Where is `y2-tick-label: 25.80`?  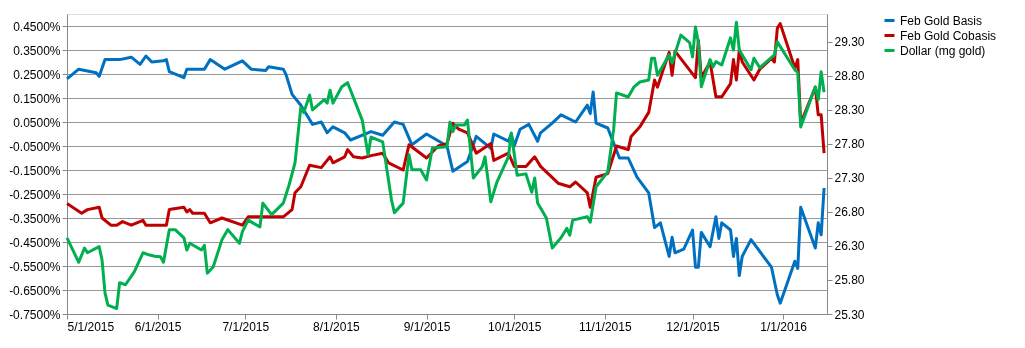
y2-tick-label: 25.80 is located at coordinates (849, 280).